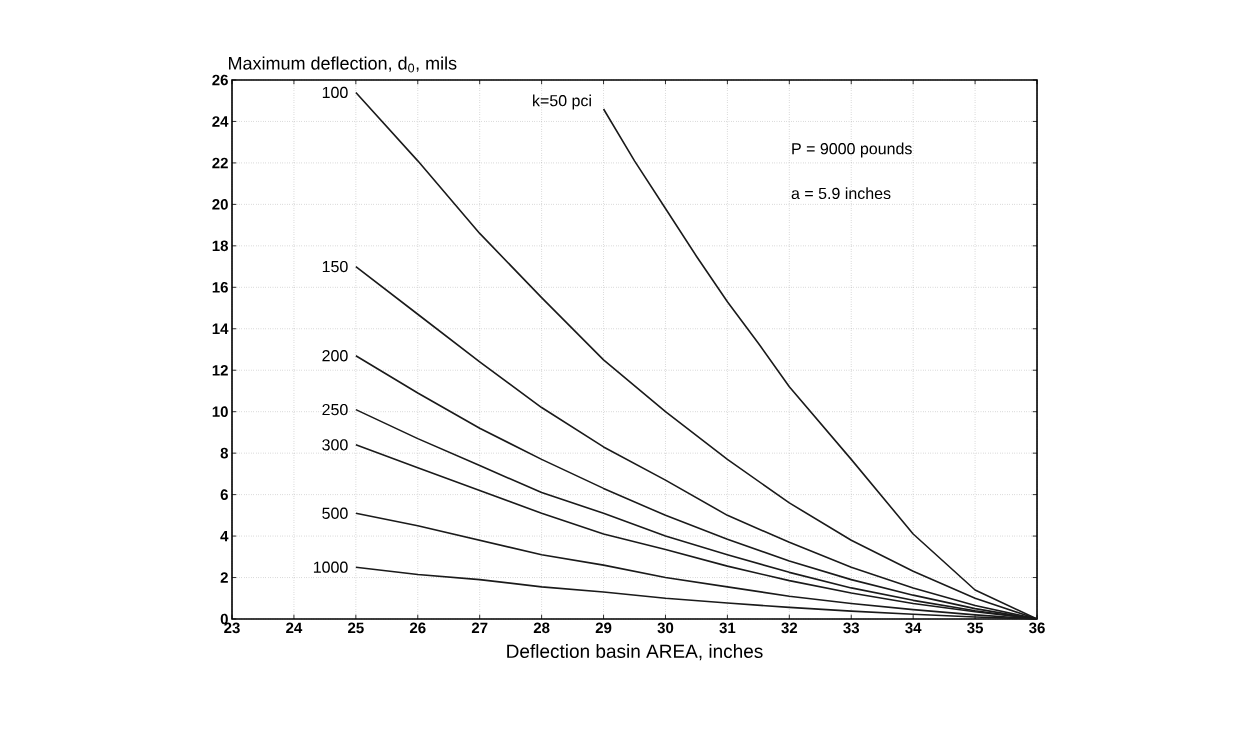 Image resolution: width=1246 pixels, height=738 pixels. What do you see at coordinates (224, 536) in the screenshot?
I see `y-tick-label: 4` at bounding box center [224, 536].